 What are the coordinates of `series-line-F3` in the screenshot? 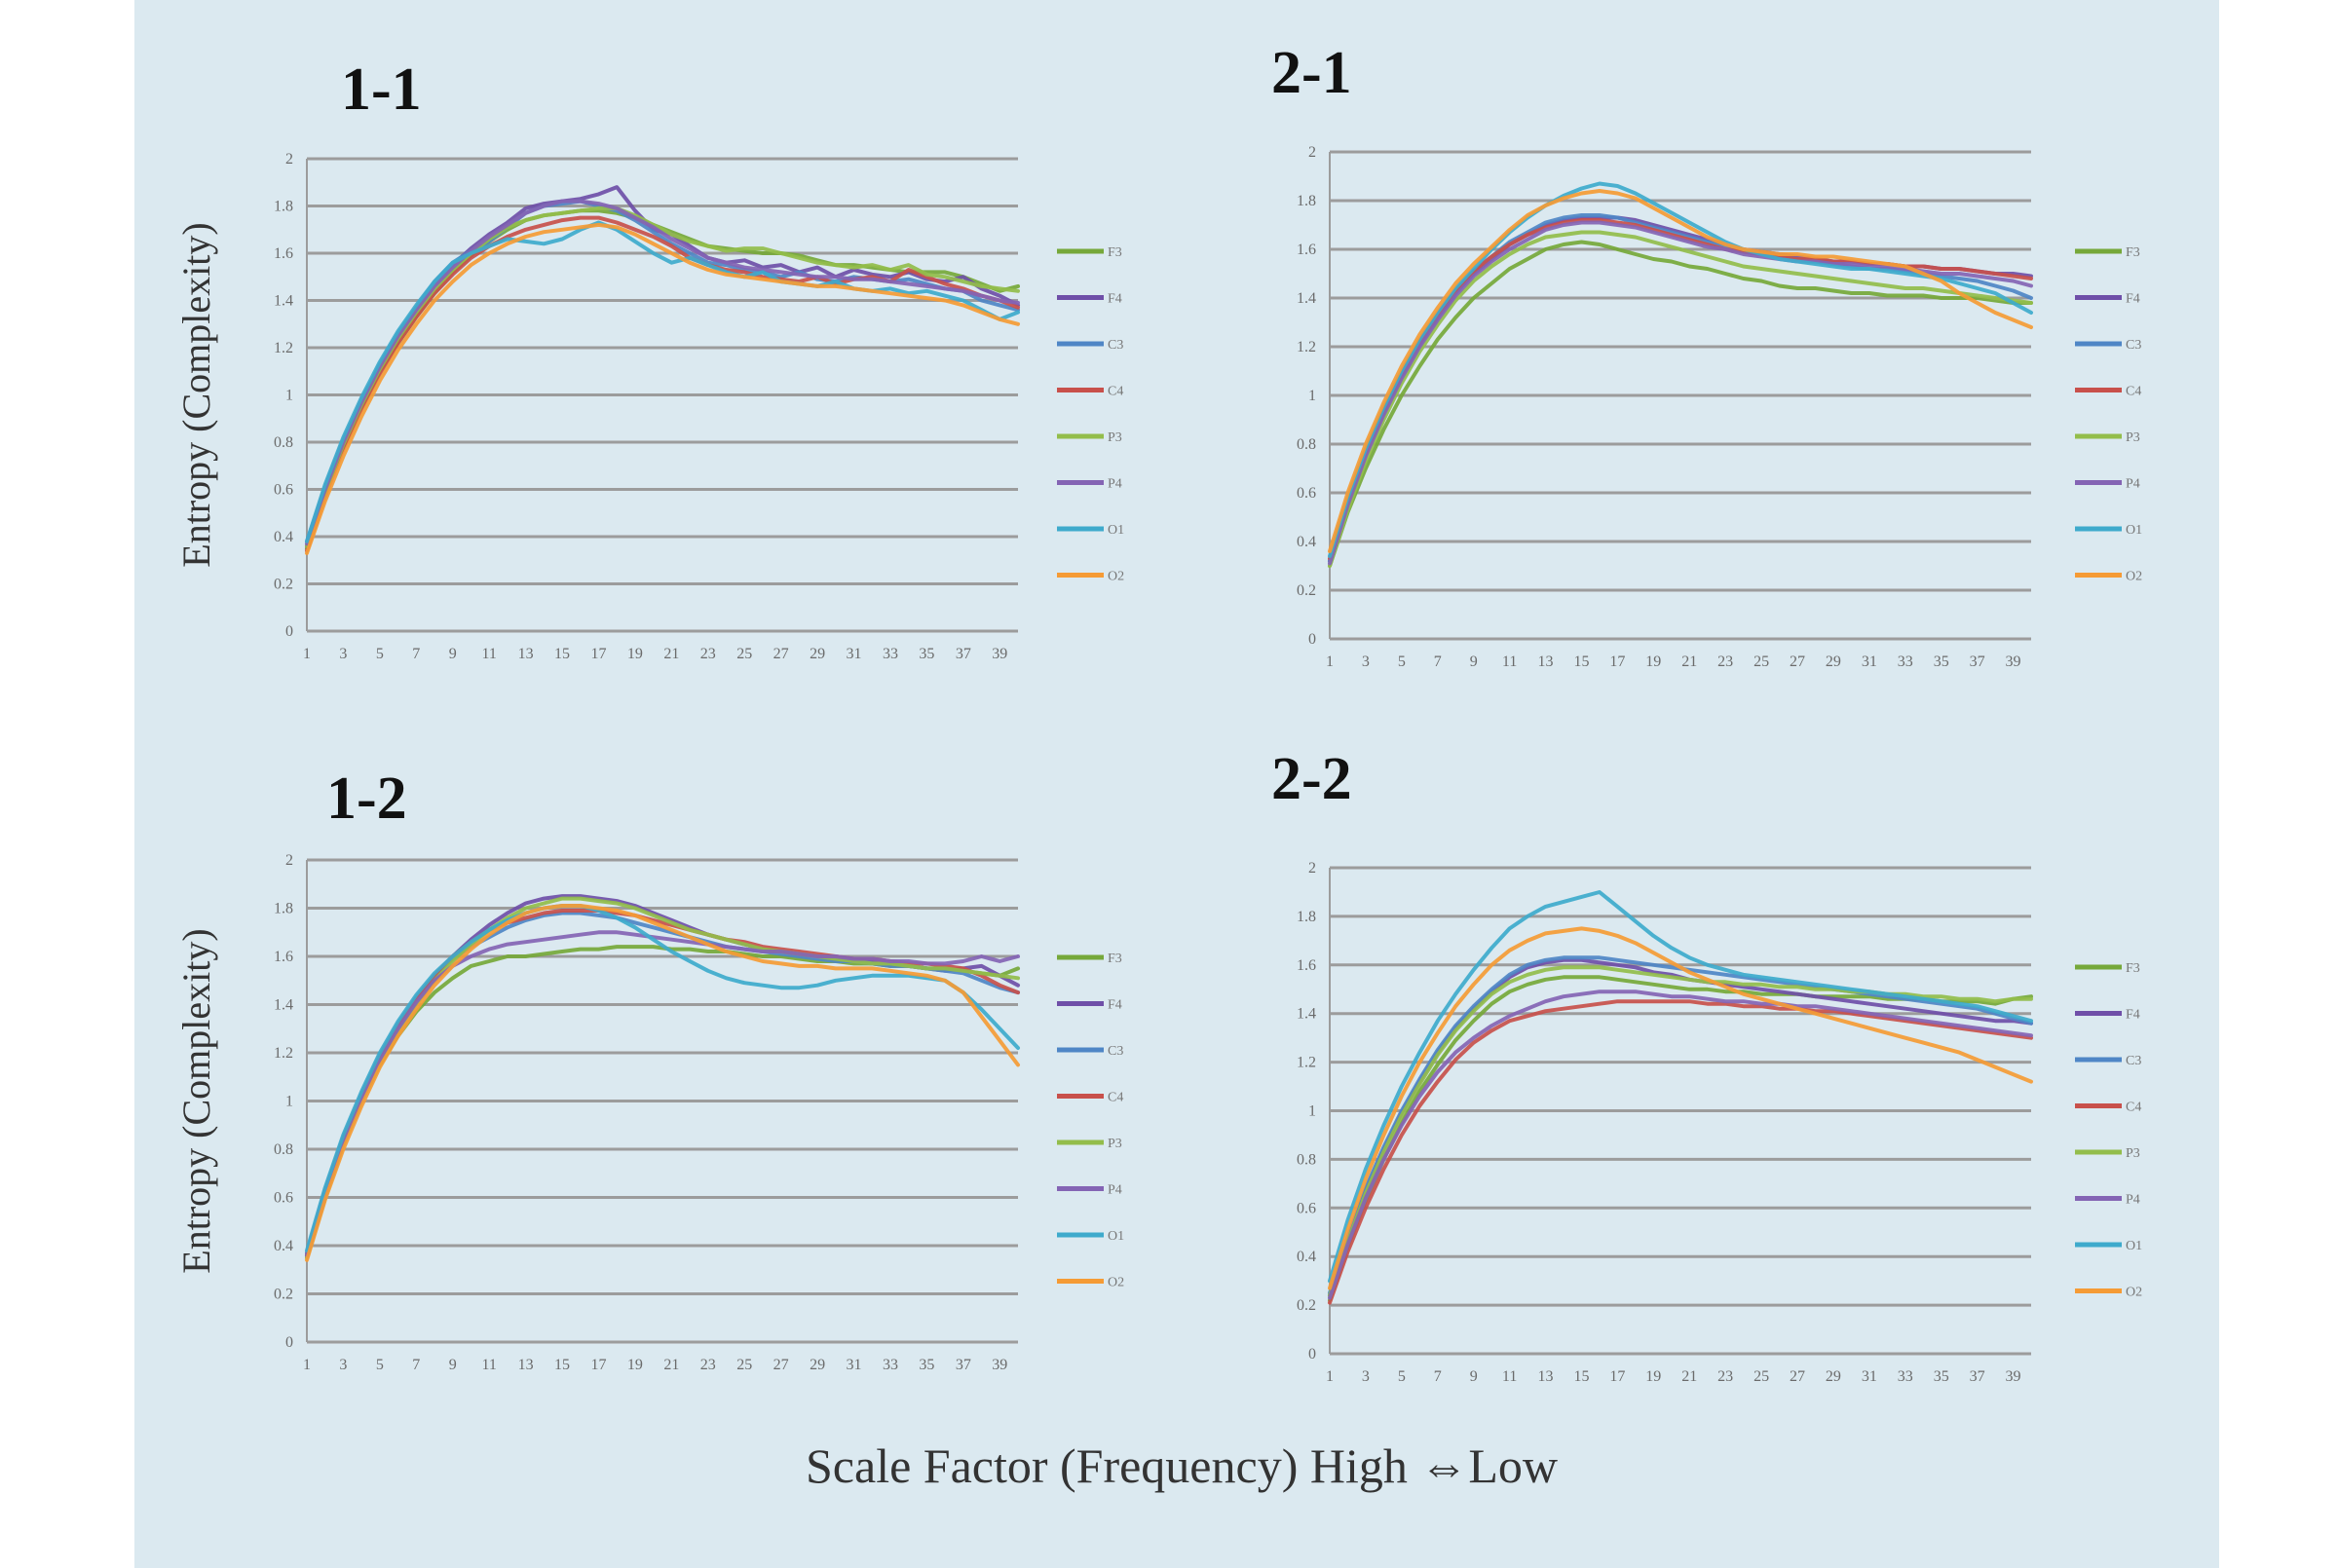 It's located at (1680, 404).